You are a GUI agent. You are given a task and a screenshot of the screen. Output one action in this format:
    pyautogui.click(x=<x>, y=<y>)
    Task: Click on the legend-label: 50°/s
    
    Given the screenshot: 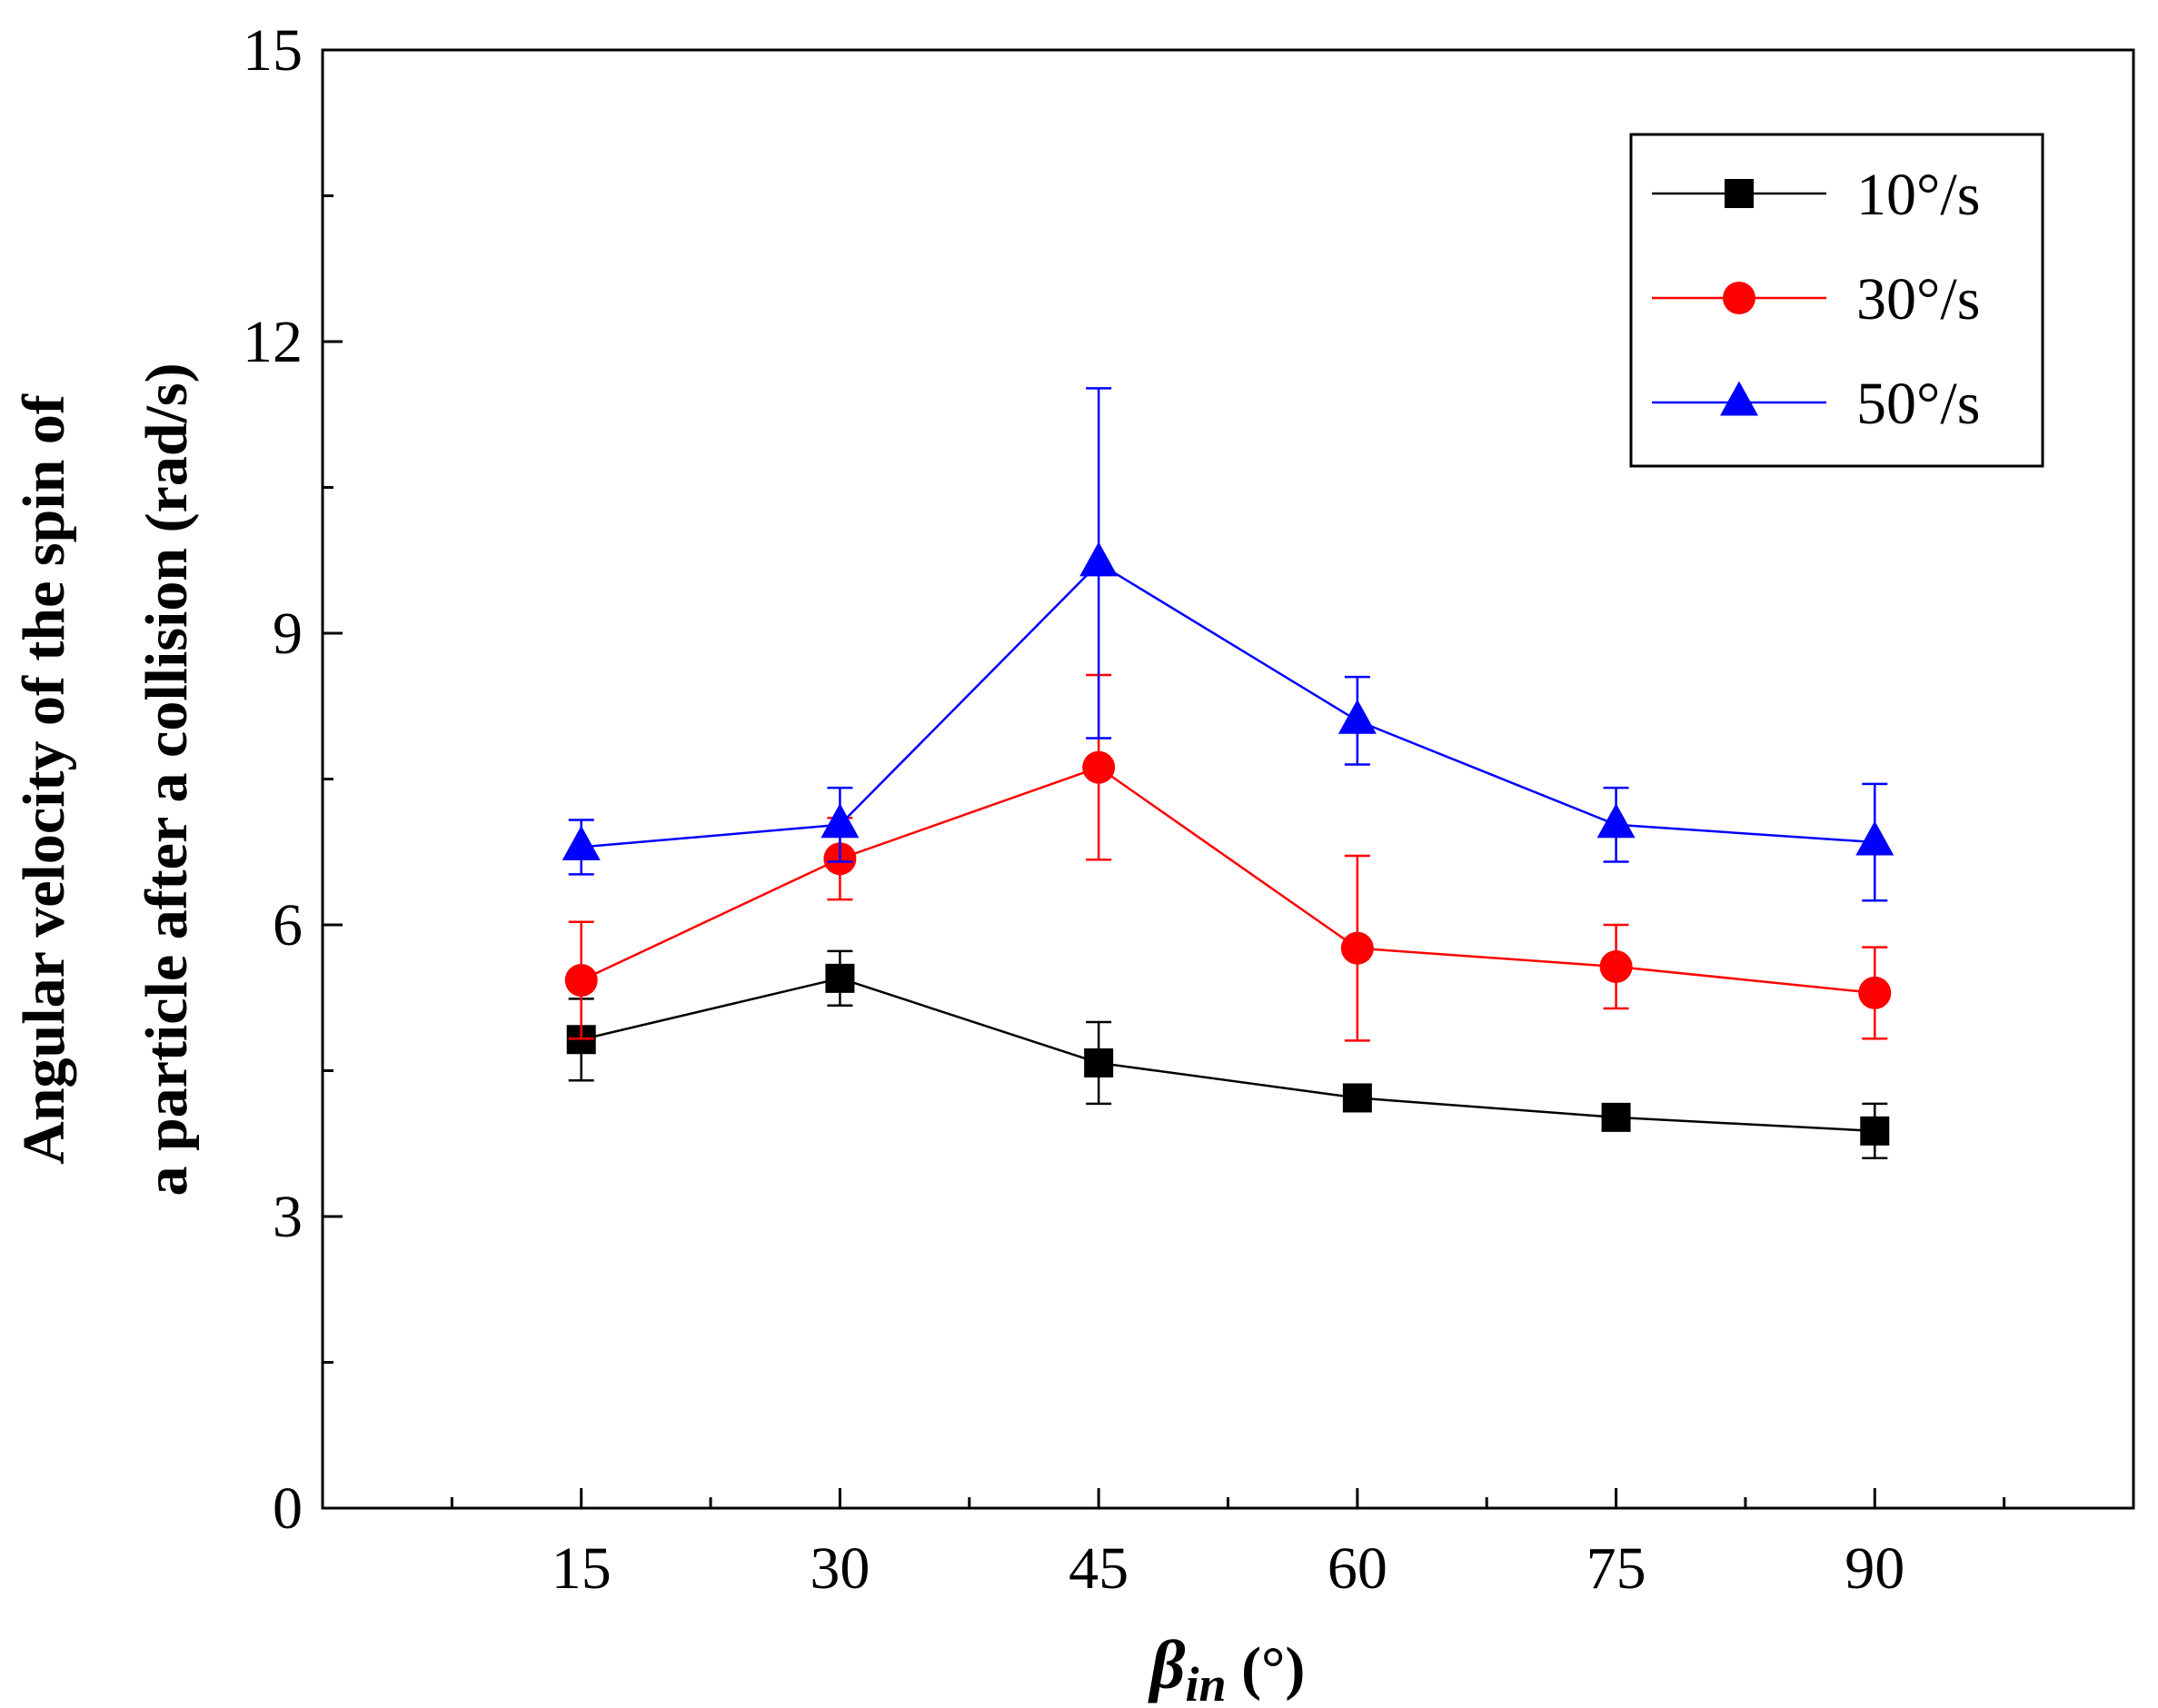 What is the action you would take?
    pyautogui.click(x=1918, y=404)
    